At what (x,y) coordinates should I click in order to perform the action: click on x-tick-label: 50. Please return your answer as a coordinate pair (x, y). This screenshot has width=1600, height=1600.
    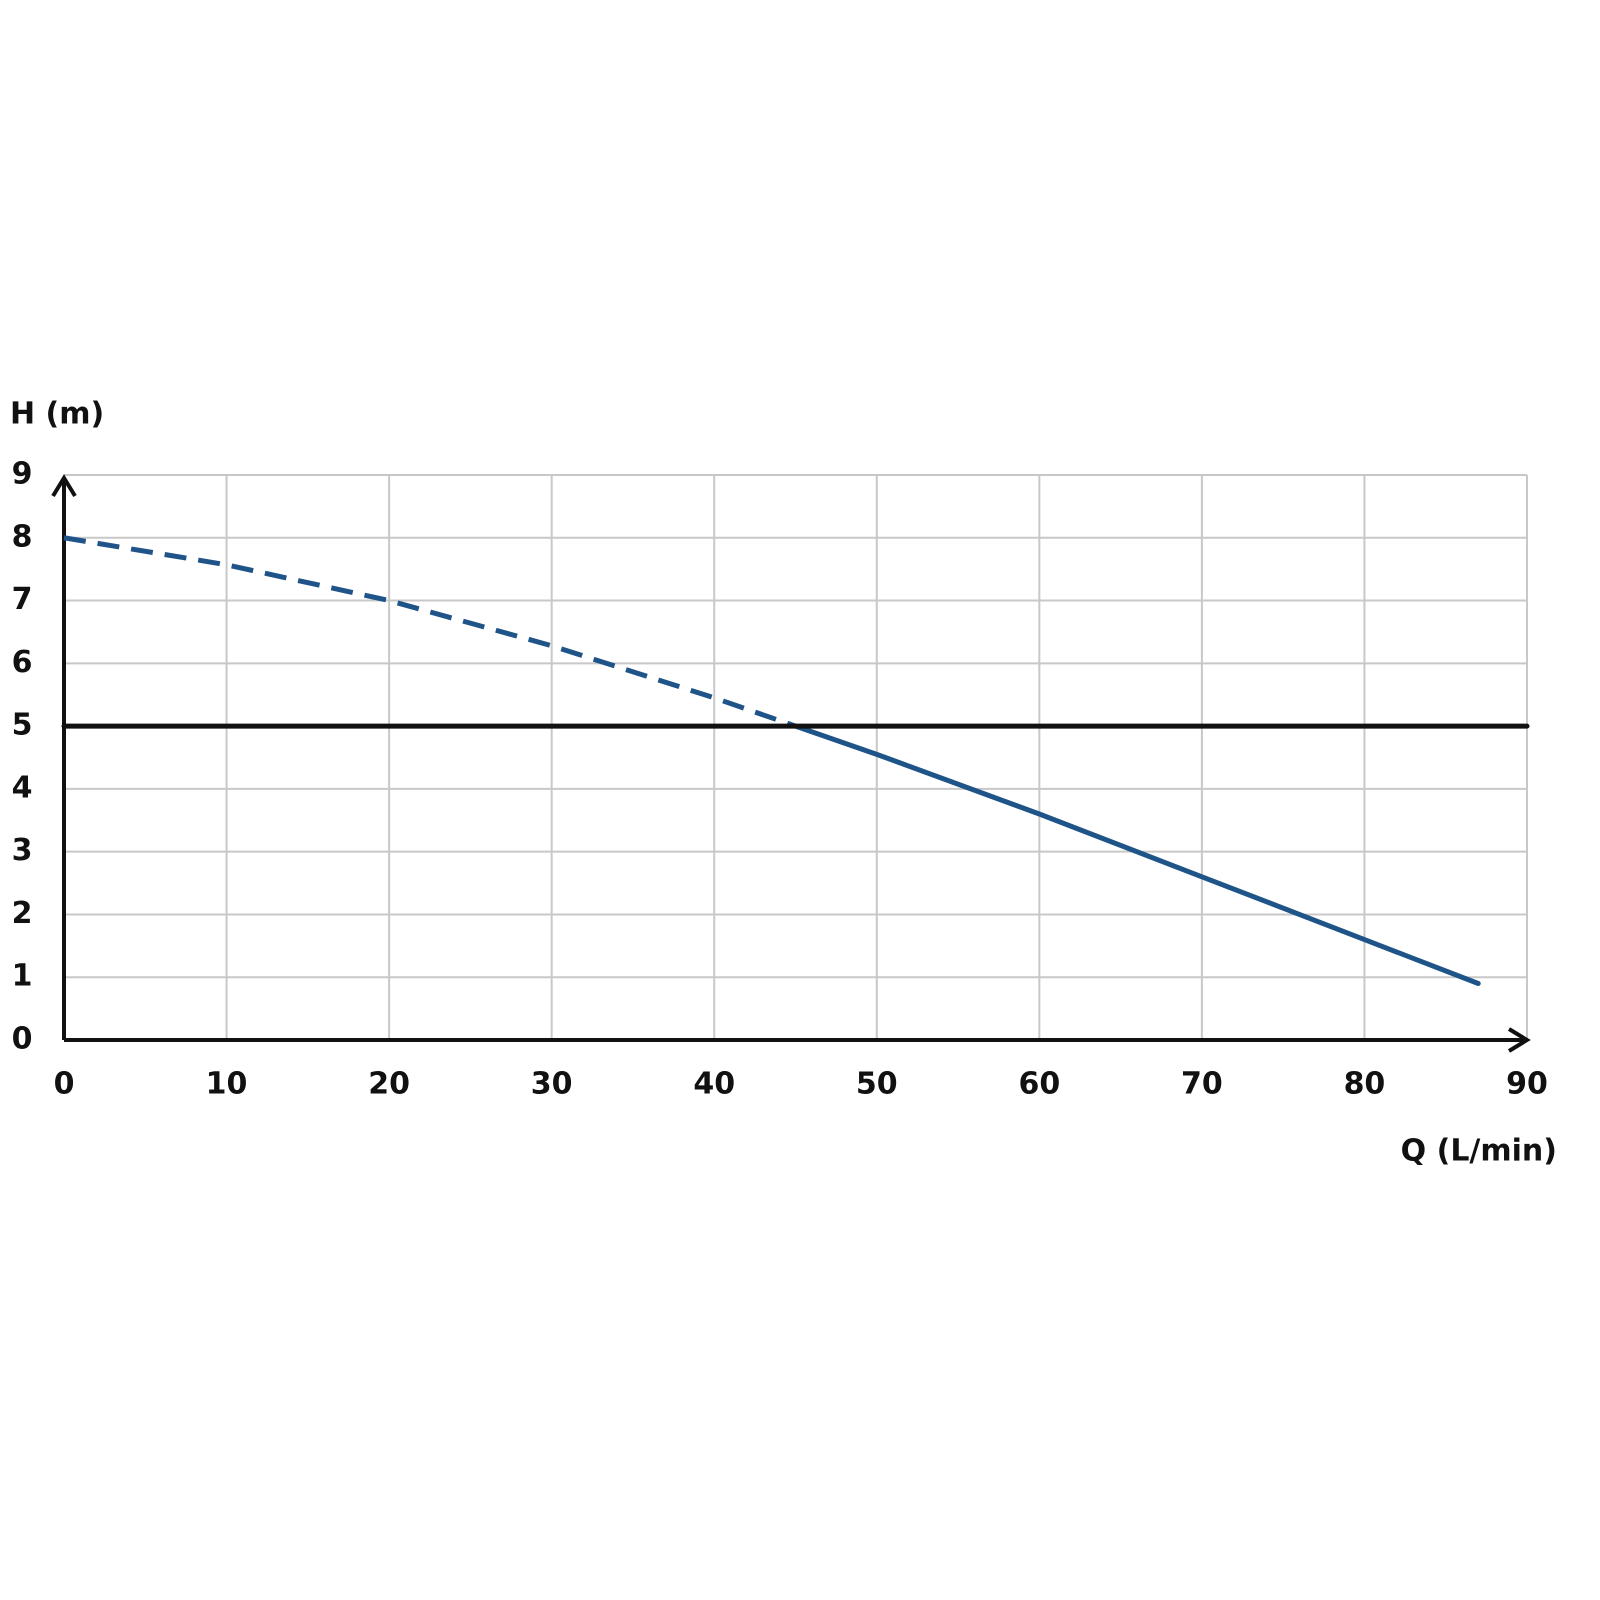
    Looking at the image, I should click on (877, 1084).